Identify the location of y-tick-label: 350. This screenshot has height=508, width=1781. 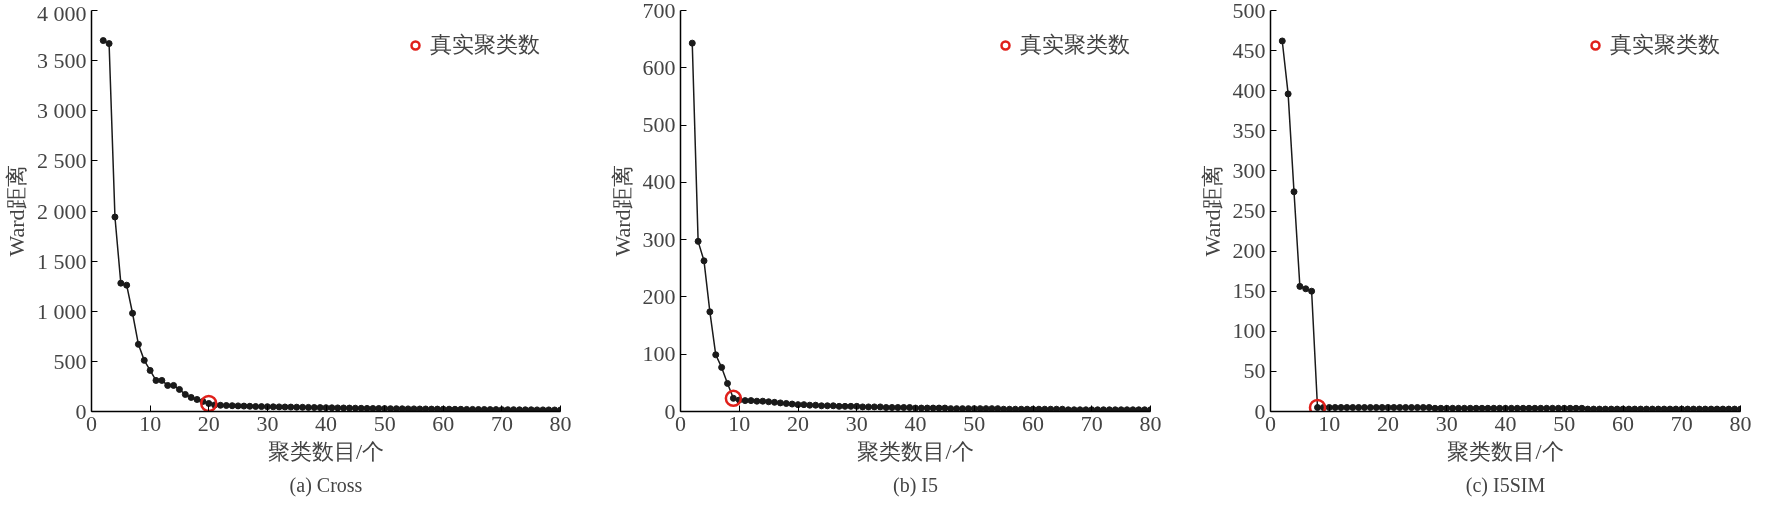
(1249, 130).